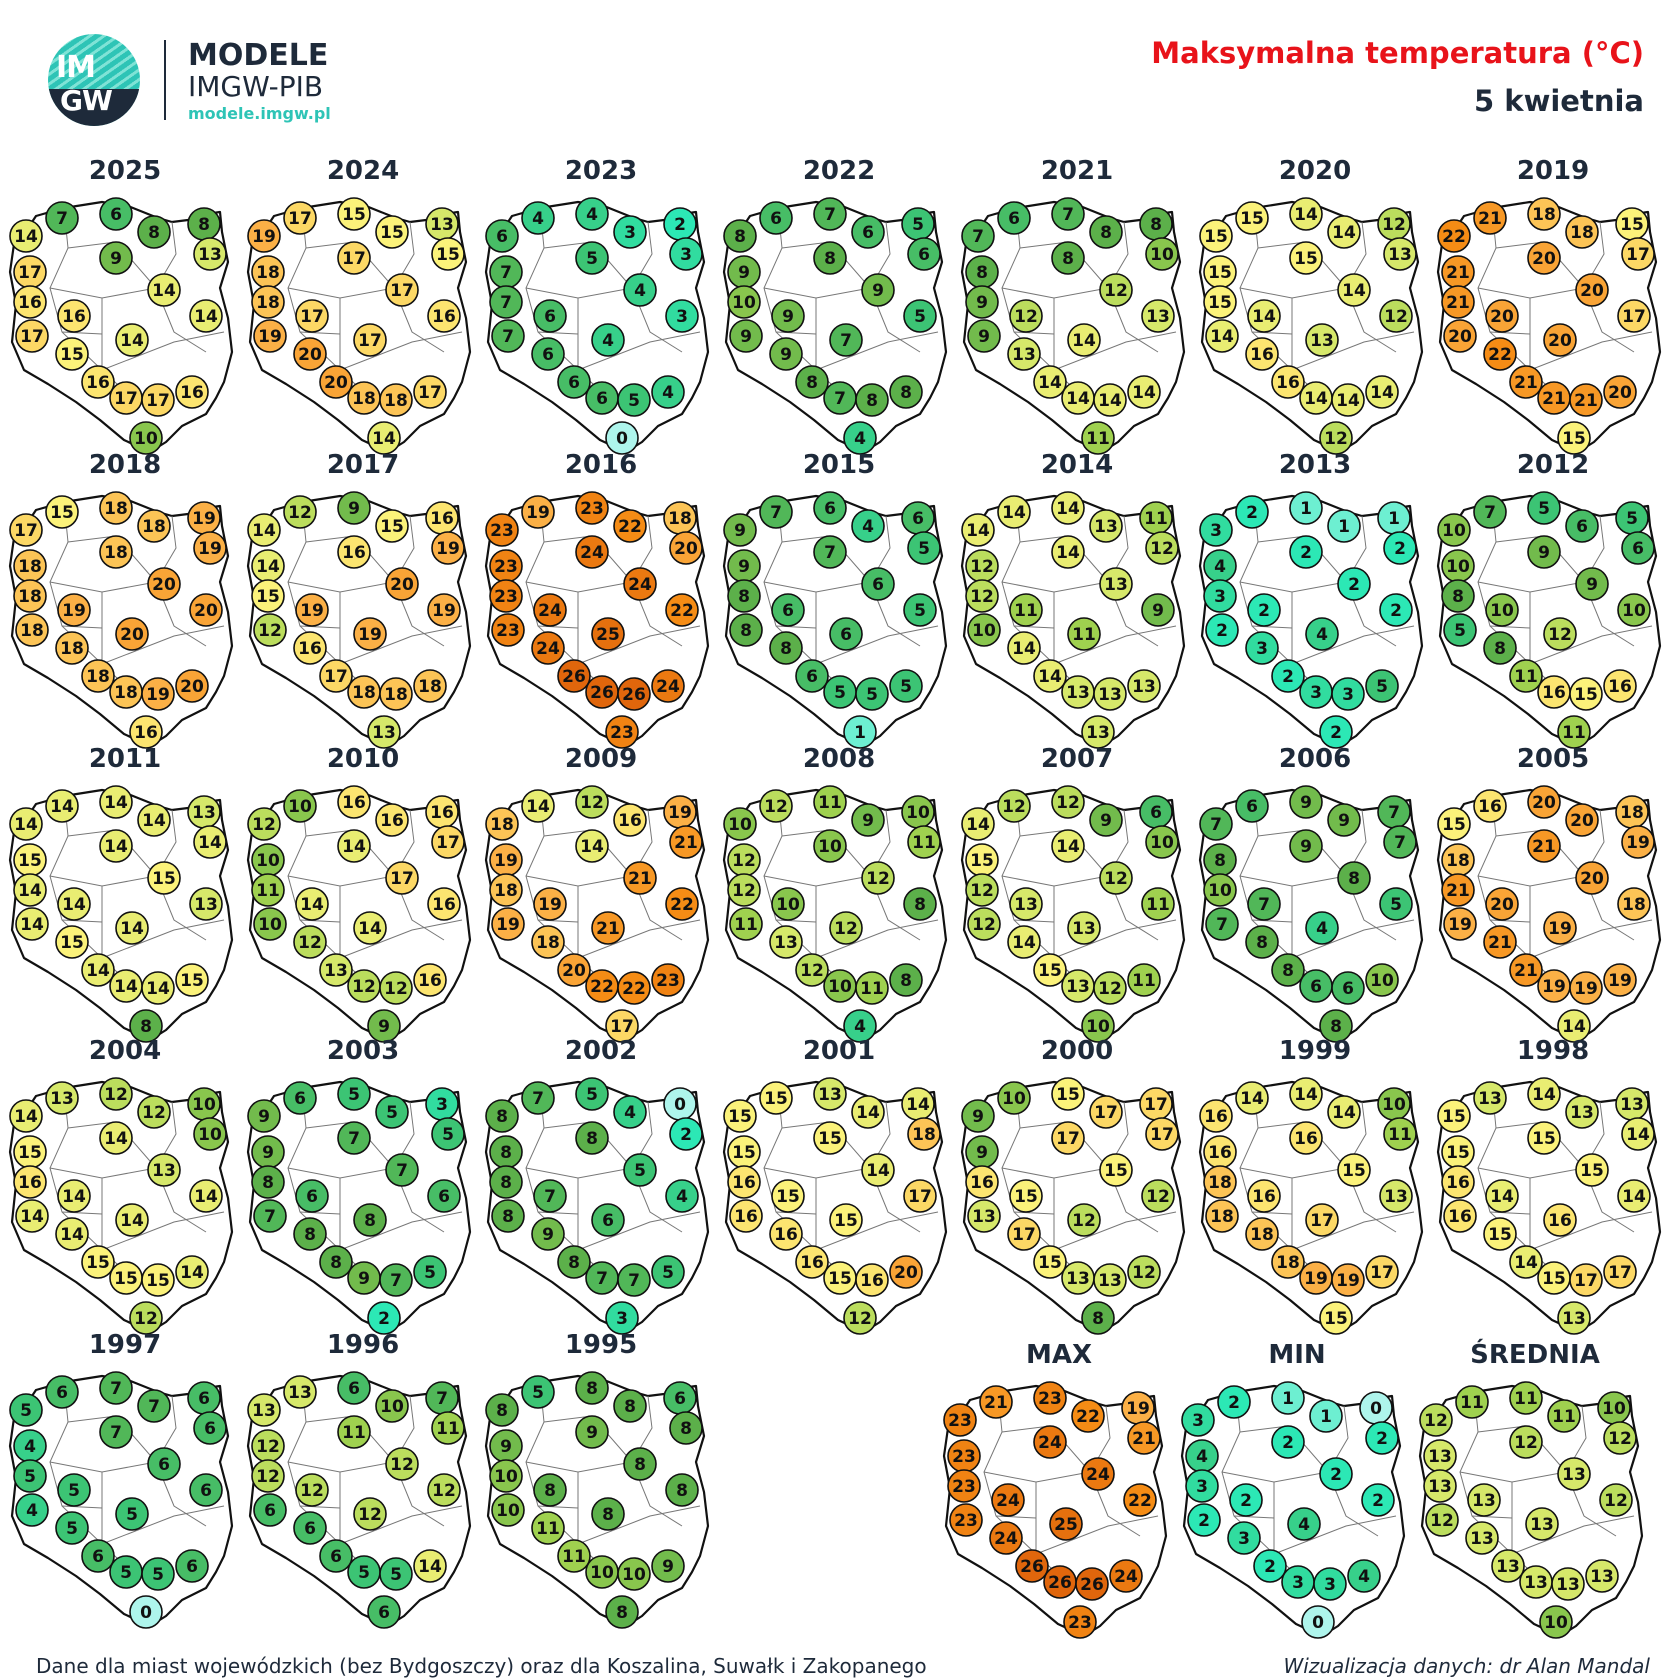  Describe the element at coordinates (680, 1104) in the screenshot. I see `station-marker-suwalki: 0` at that location.